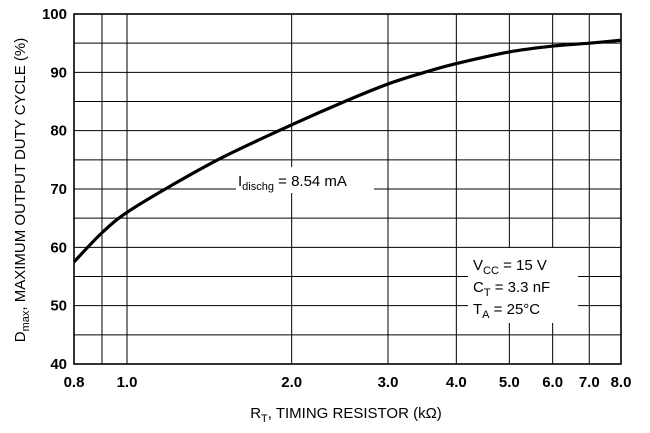  I want to click on x-axis-title: RT, TIMING RESISTOR (kΩ), so click(346, 415).